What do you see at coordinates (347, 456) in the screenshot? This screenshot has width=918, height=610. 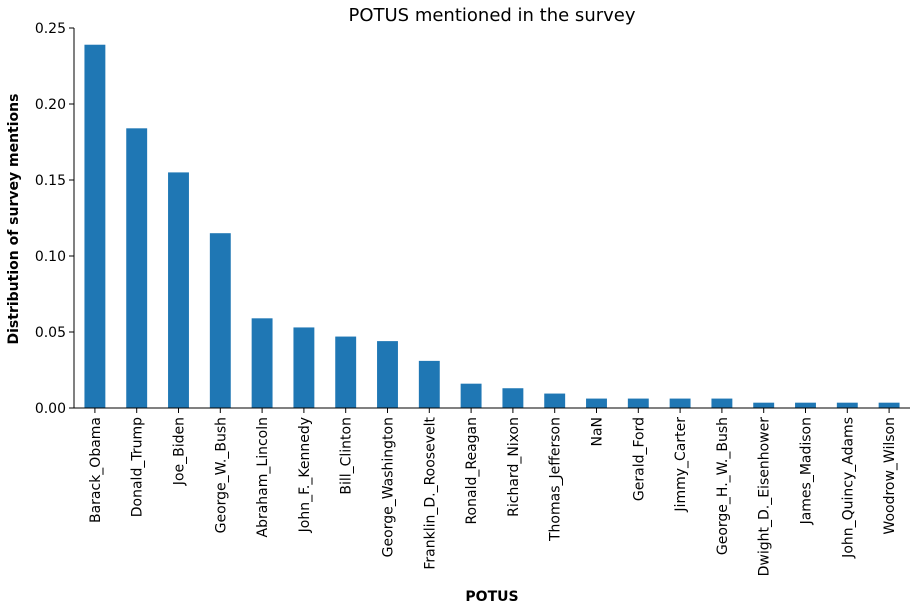 I see `x-tick-label: Bill_Clinton` at bounding box center [347, 456].